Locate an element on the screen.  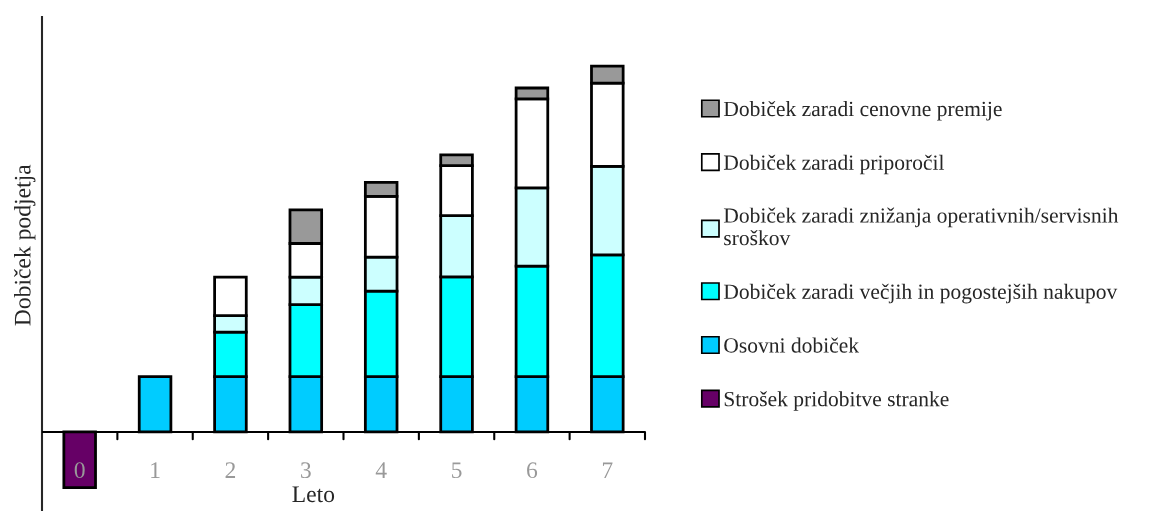
x-tick-label: 1 is located at coordinates (155, 470).